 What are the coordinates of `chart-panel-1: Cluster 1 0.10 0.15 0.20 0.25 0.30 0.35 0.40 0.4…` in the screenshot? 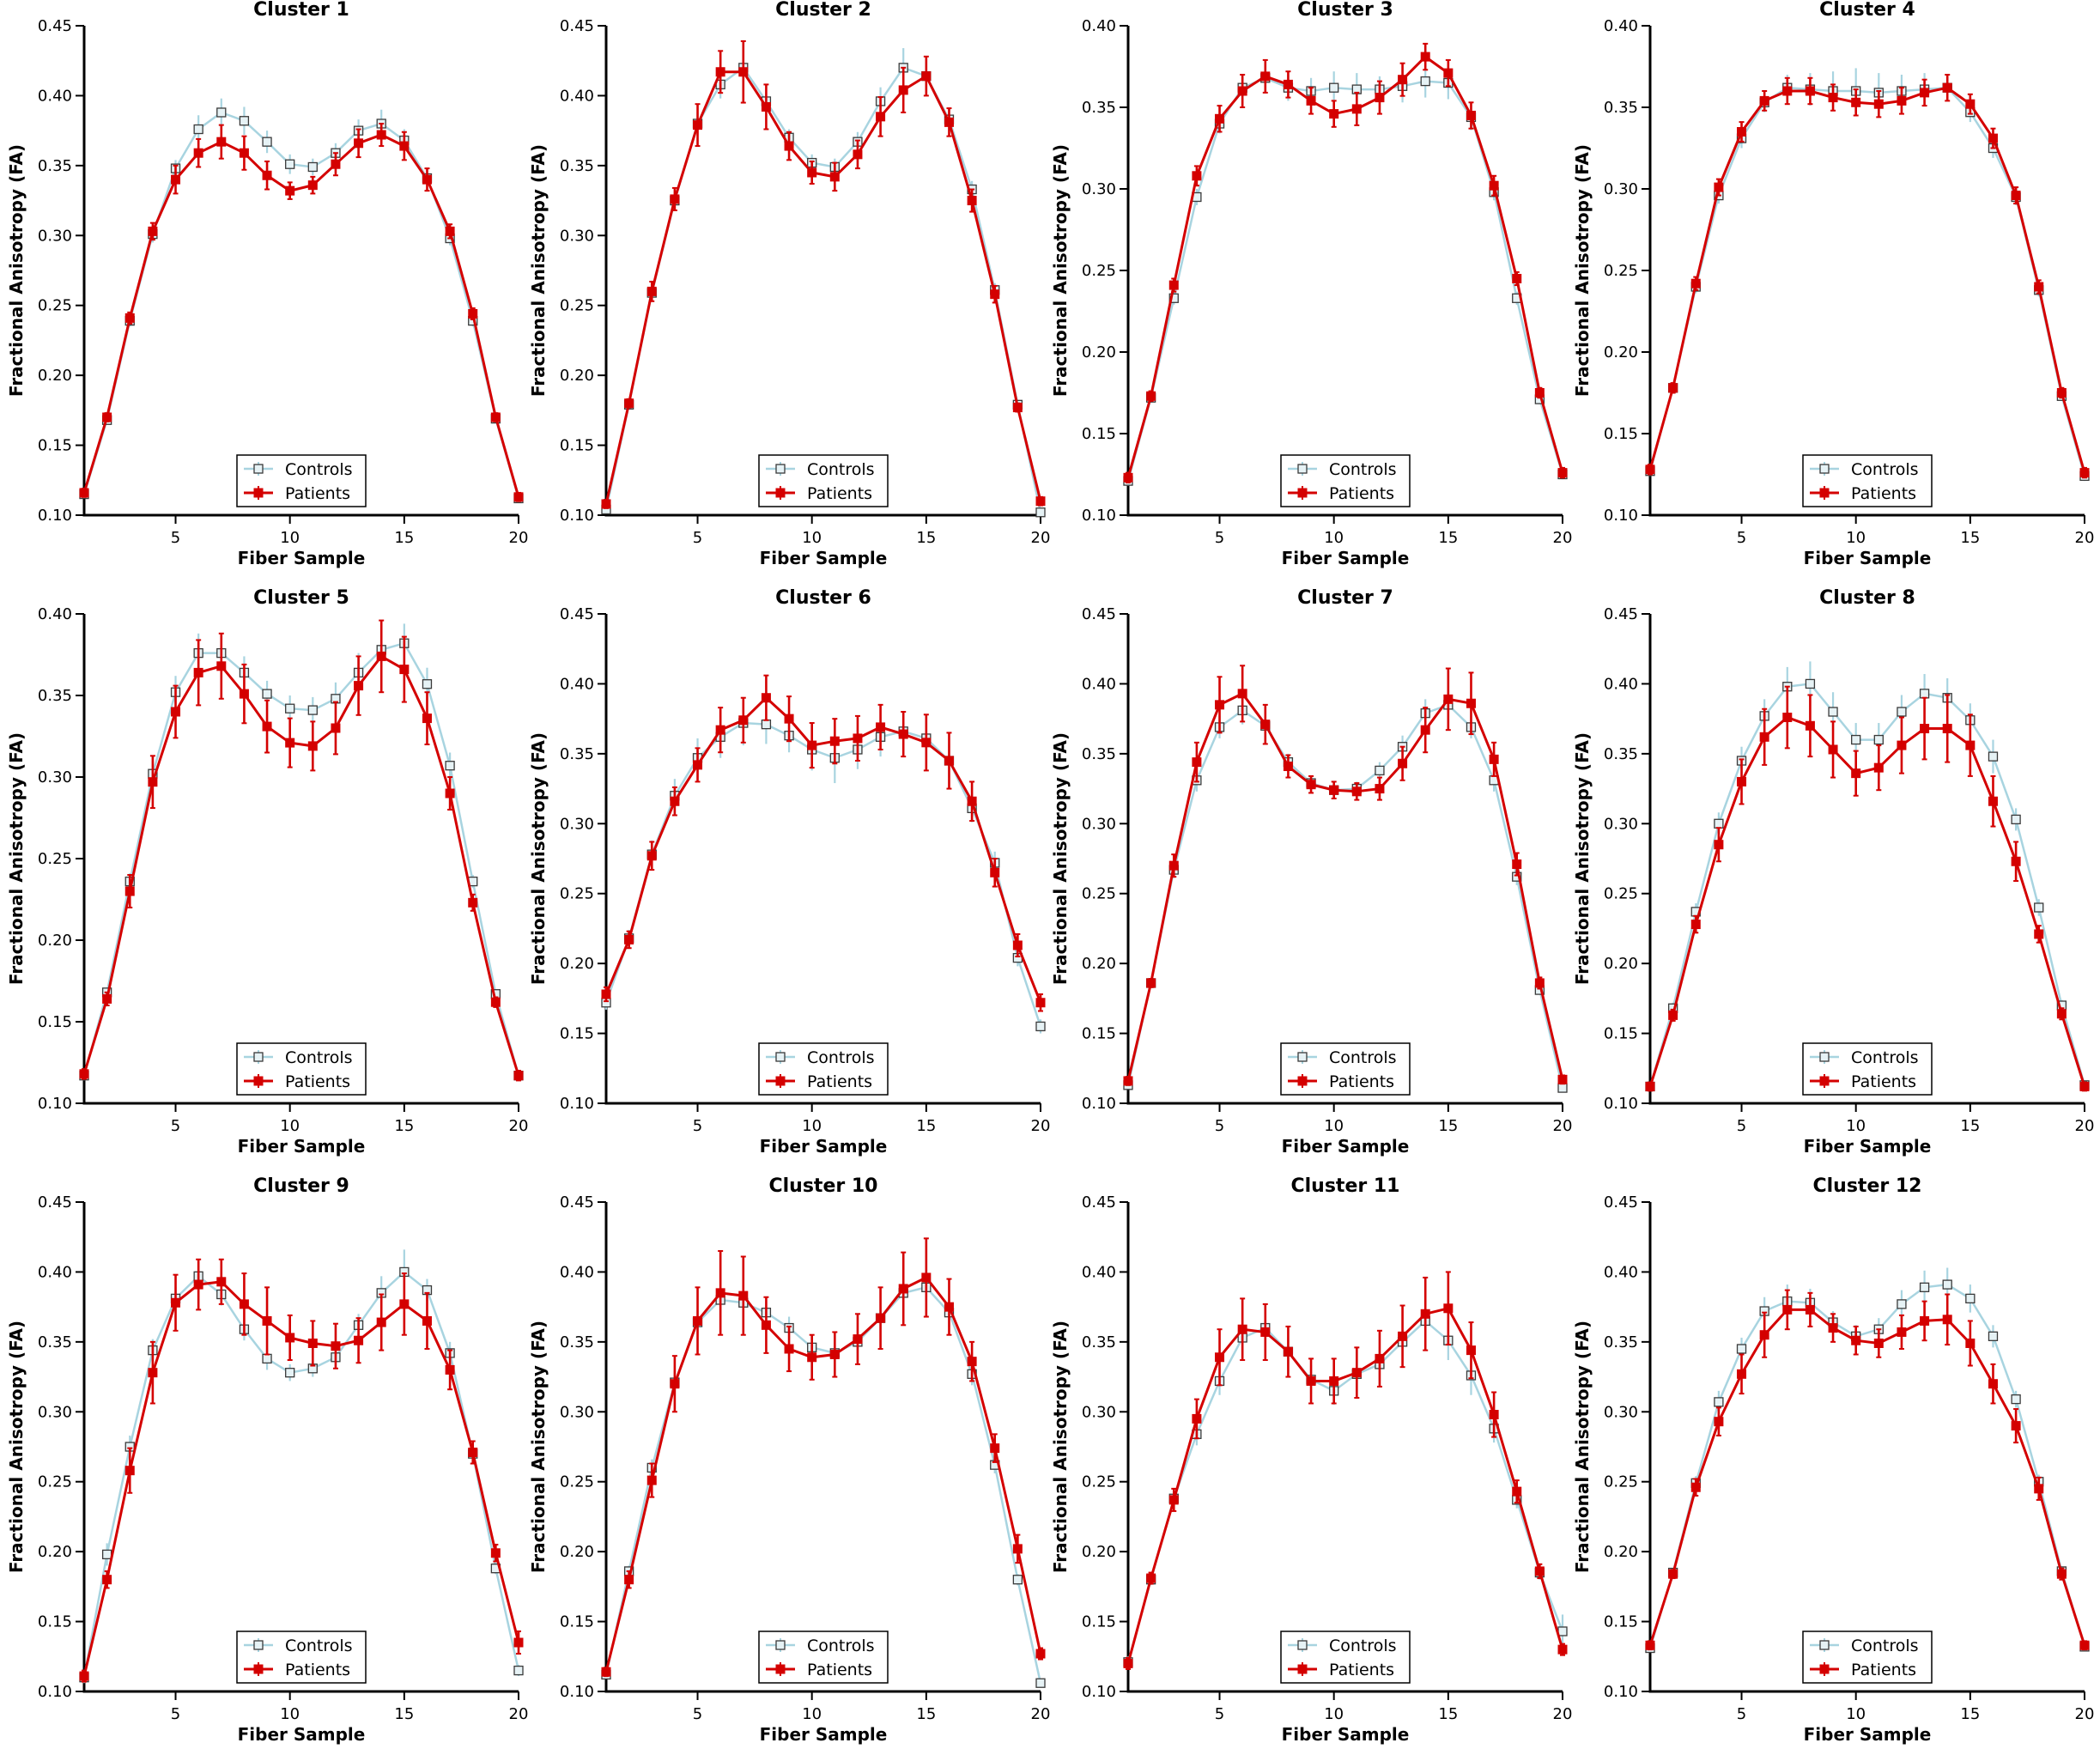 It's located at (267, 284).